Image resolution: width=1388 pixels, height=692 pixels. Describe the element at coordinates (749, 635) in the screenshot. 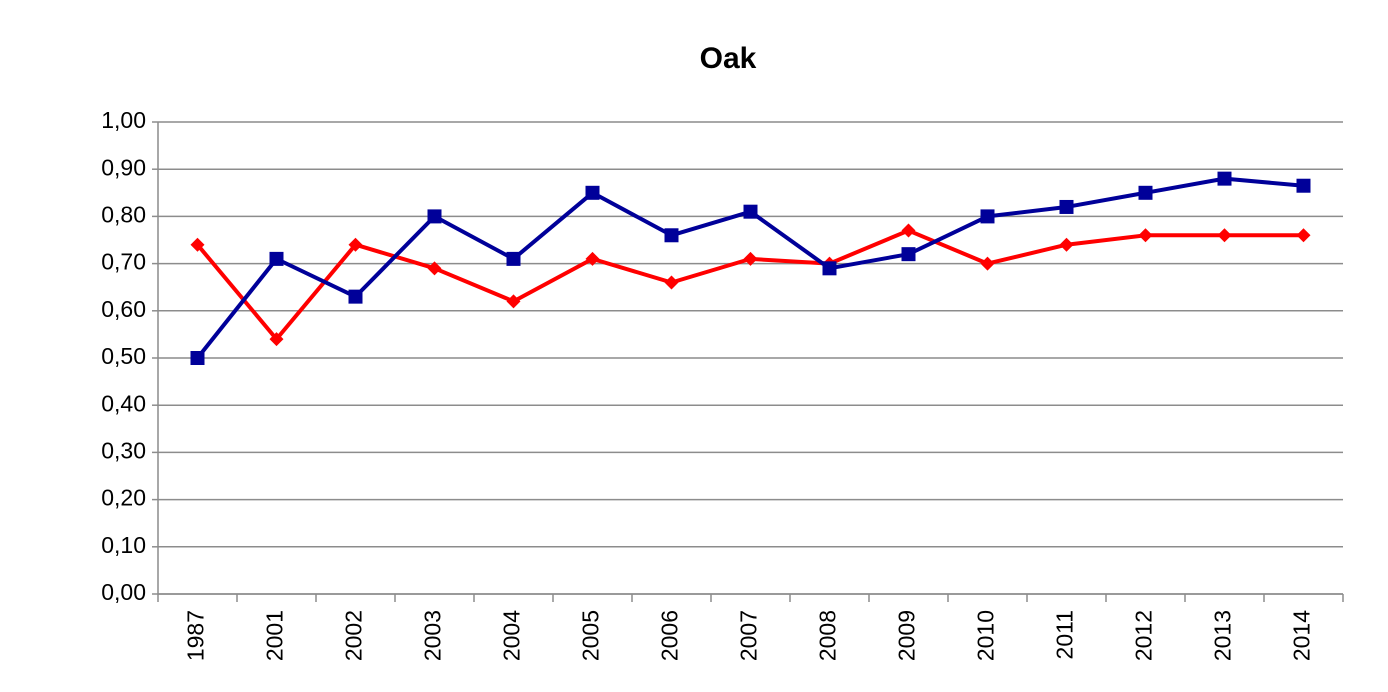

I see `x-tick-label: 2007` at that location.